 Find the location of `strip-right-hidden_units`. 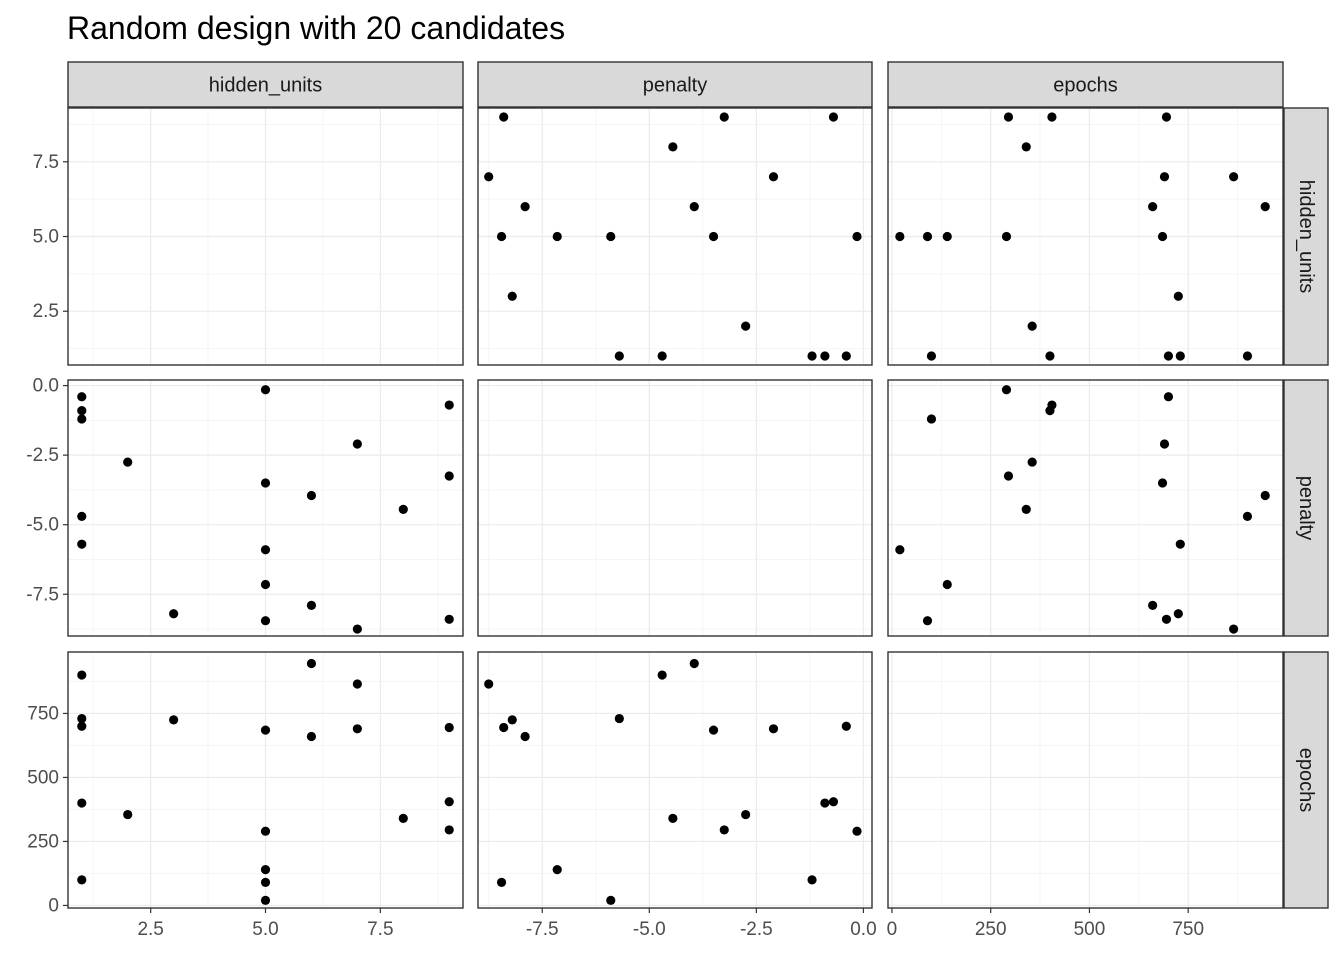

strip-right-hidden_units is located at coordinates (1306, 236).